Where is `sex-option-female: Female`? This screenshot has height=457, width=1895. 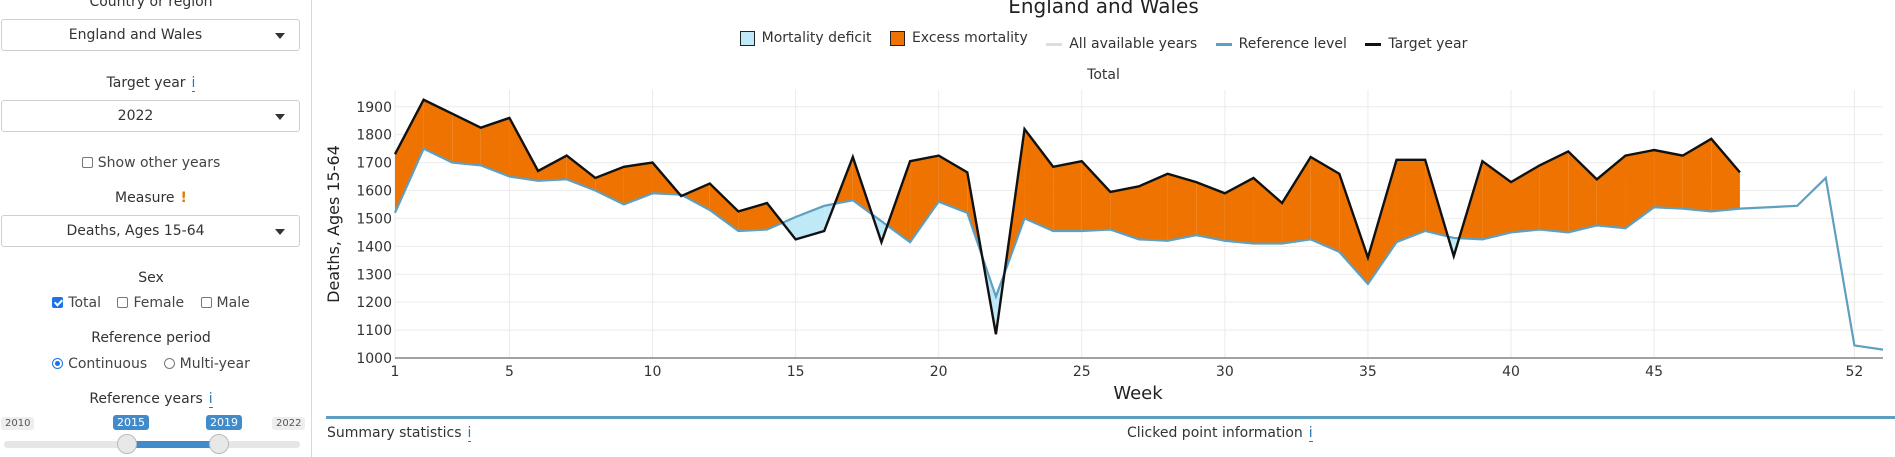
sex-option-female: Female is located at coordinates (150, 303).